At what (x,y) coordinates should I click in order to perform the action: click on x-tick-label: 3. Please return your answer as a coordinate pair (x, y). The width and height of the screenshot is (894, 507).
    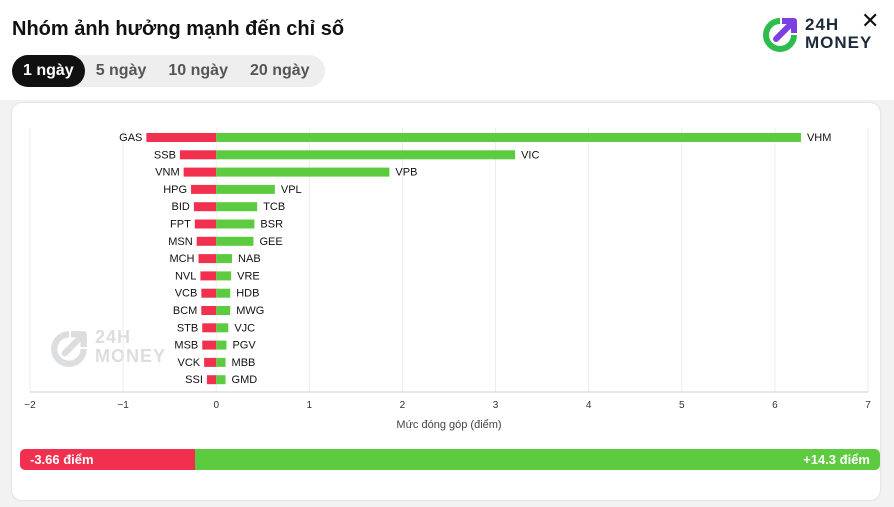
    Looking at the image, I should click on (496, 405).